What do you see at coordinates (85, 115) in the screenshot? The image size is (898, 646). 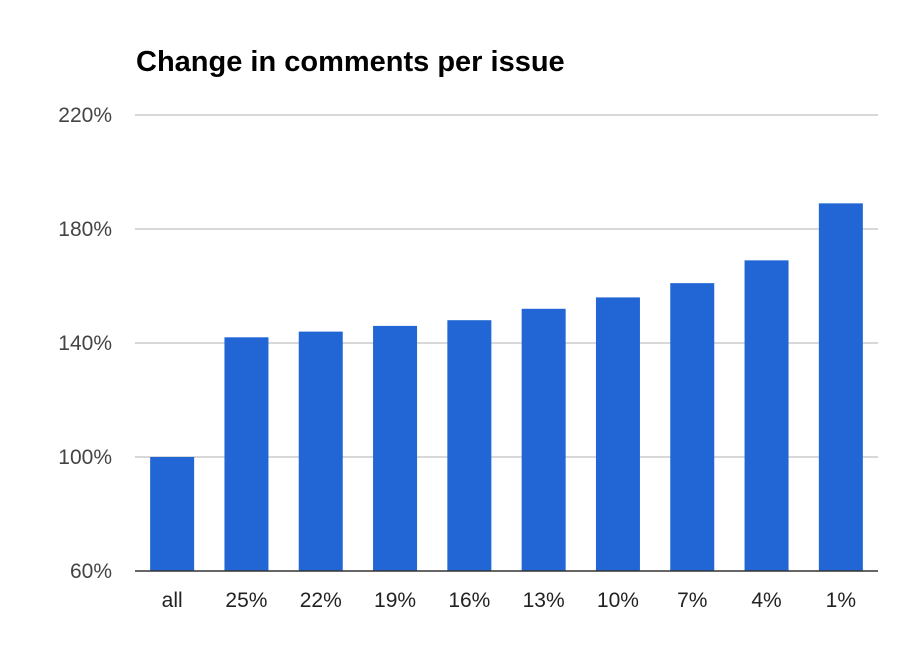 I see `y-tick-label: 220%` at bounding box center [85, 115].